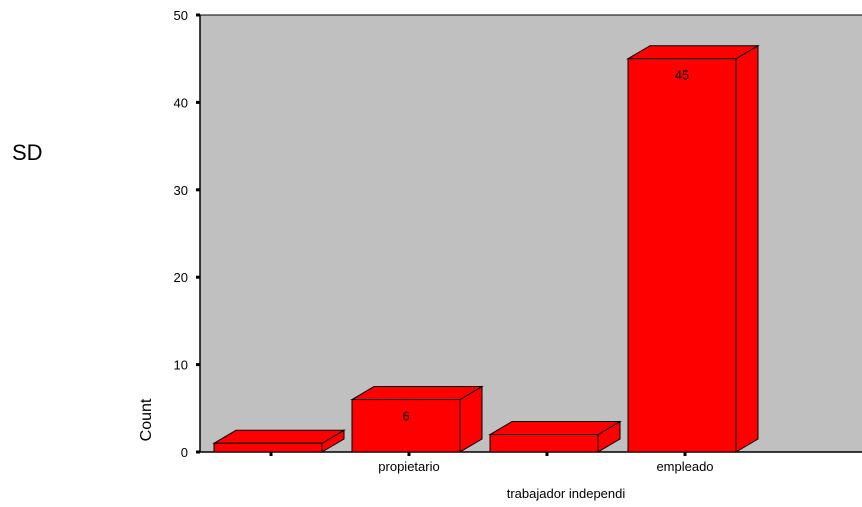 The image size is (862, 507). Describe the element at coordinates (408, 466) in the screenshot. I see `x-tick-label: propietario` at that location.